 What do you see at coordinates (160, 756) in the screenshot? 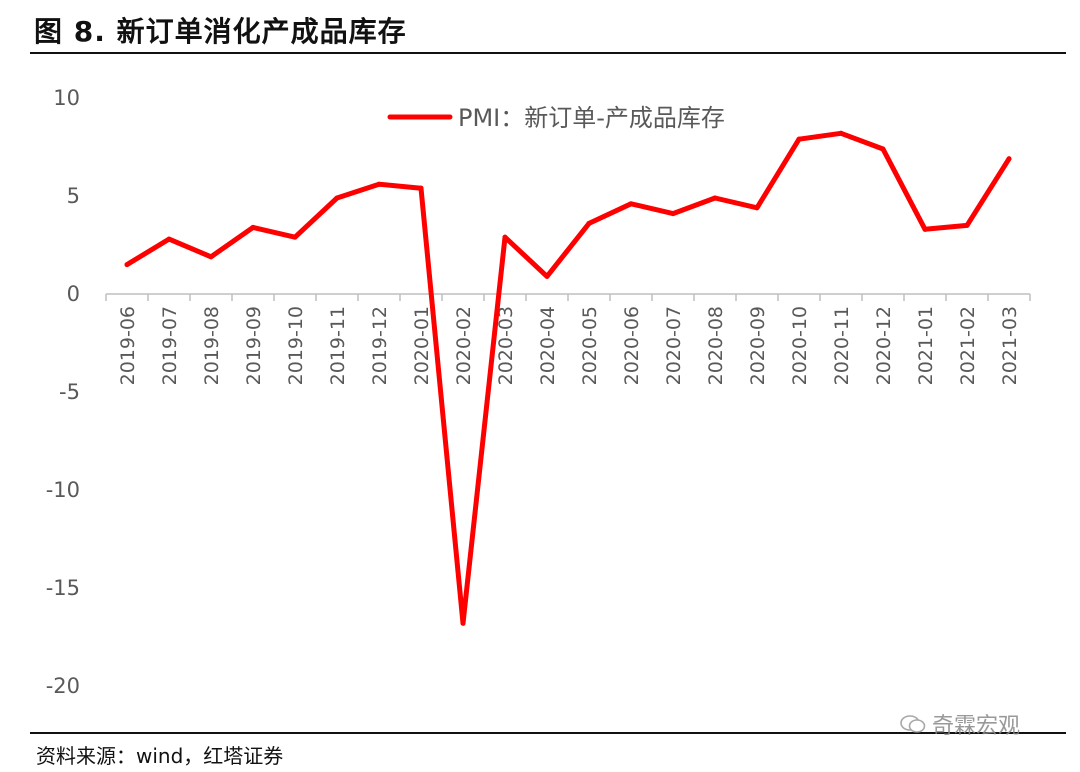
I see `source-note: 资料来源：wind，红塔证券` at bounding box center [160, 756].